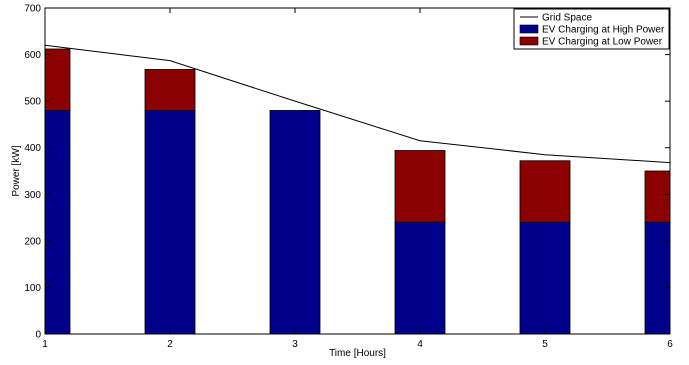 This screenshot has width=689, height=365. What do you see at coordinates (32, 148) in the screenshot?
I see `y-tick-label: 400` at bounding box center [32, 148].